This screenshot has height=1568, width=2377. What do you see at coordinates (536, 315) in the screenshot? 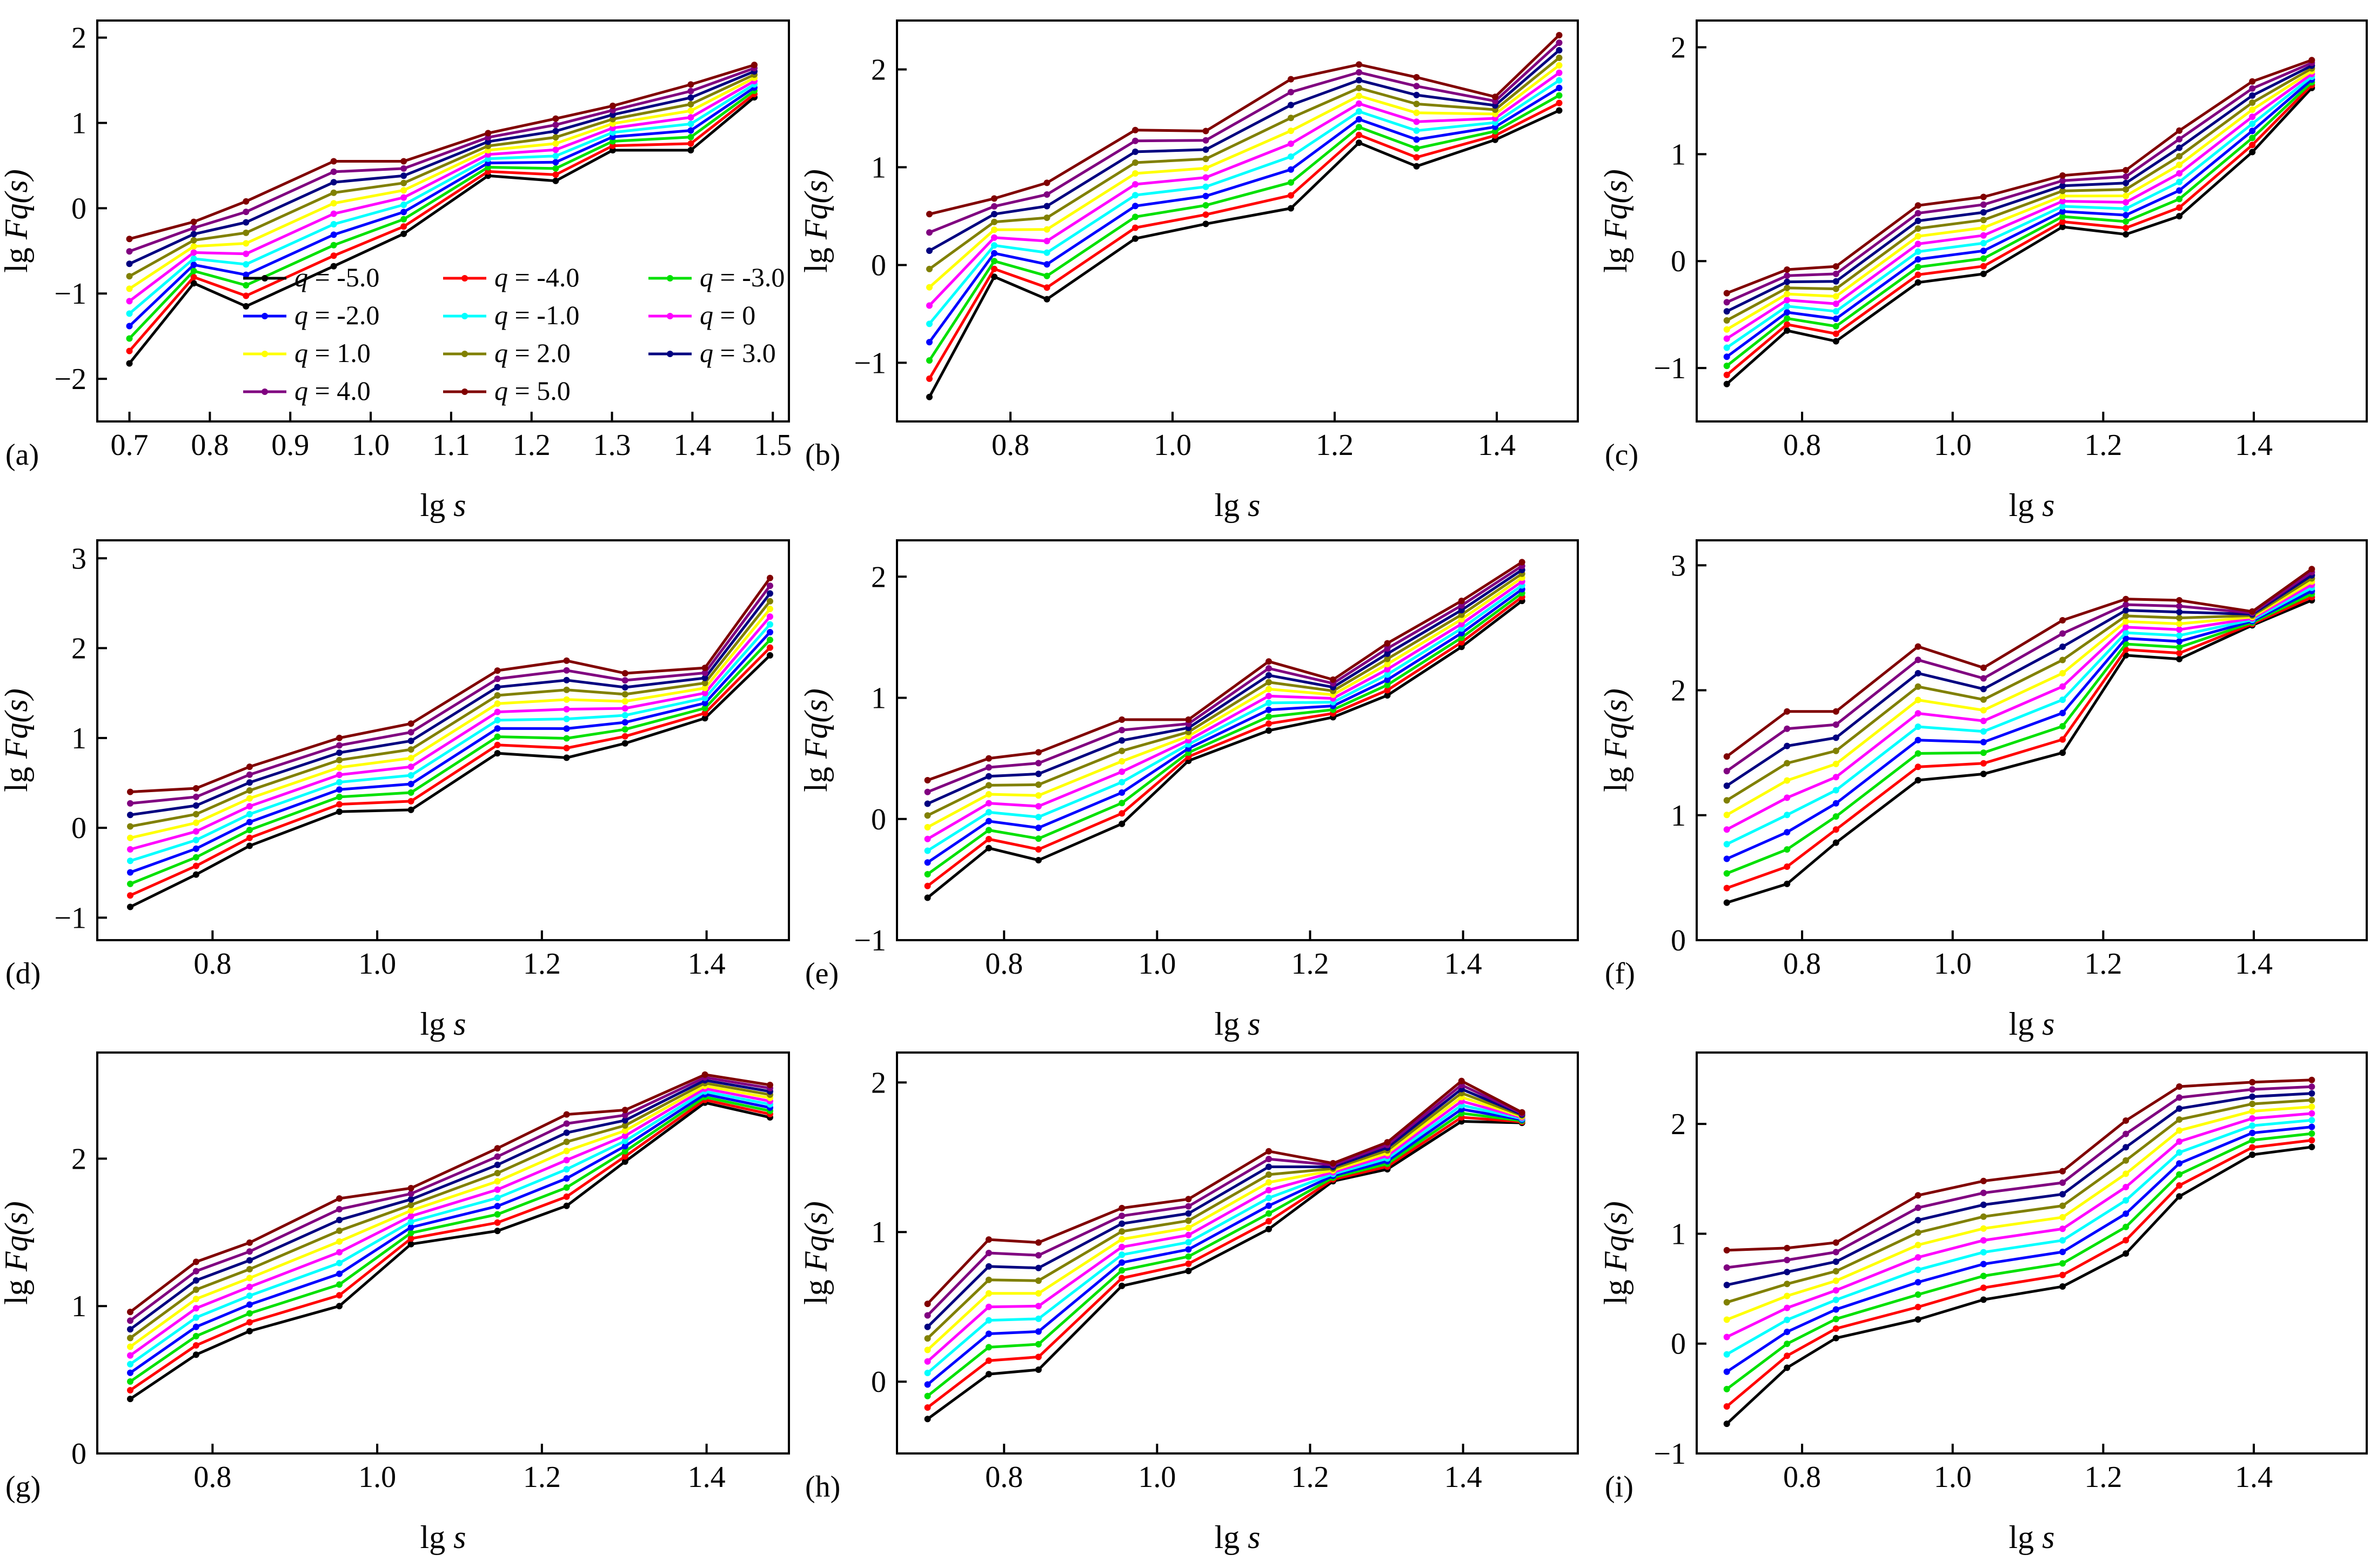
I see `legend-label: q = -1.0` at bounding box center [536, 315].